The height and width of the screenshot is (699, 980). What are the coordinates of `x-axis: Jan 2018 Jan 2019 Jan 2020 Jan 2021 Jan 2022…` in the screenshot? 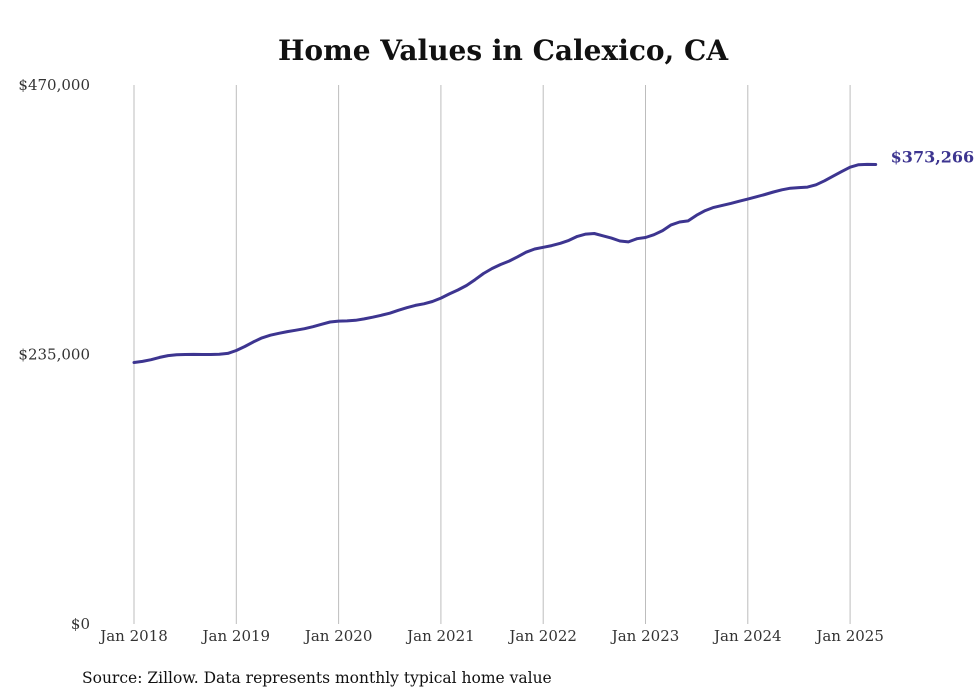 It's located at (491, 636).